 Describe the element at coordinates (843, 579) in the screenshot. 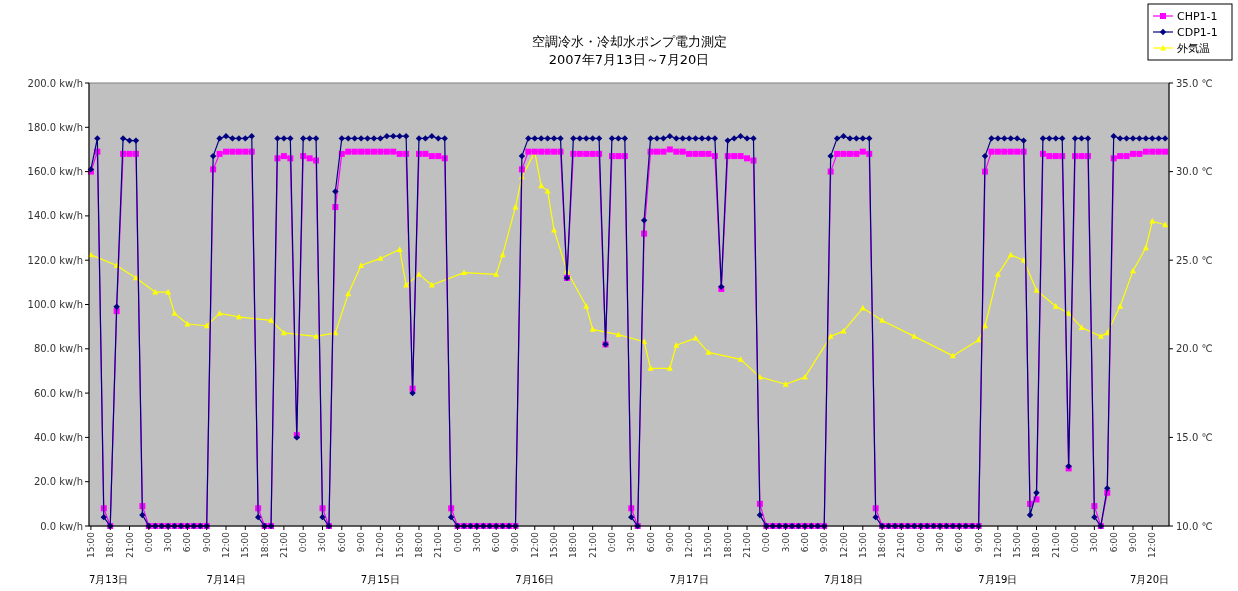

I see `text: 7月18日` at that location.